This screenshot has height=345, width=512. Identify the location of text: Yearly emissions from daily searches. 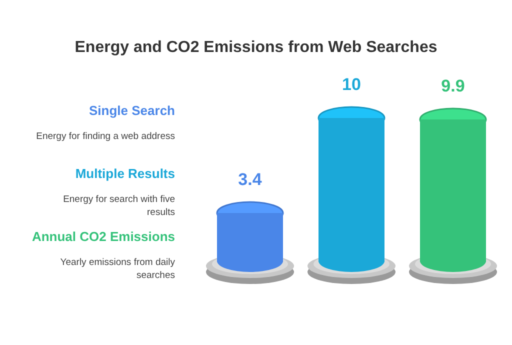
(118, 269).